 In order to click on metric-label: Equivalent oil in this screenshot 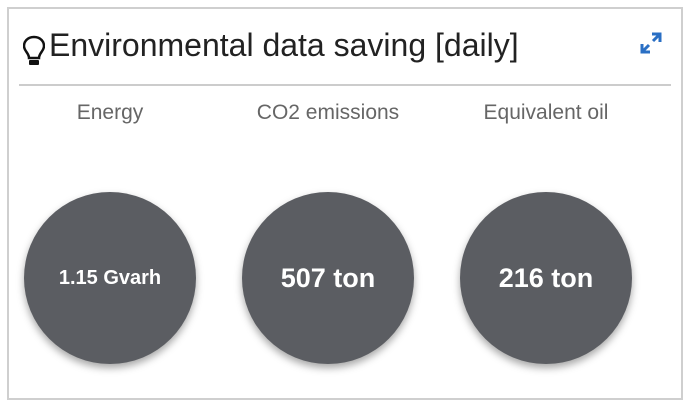, I will do `click(546, 112)`.